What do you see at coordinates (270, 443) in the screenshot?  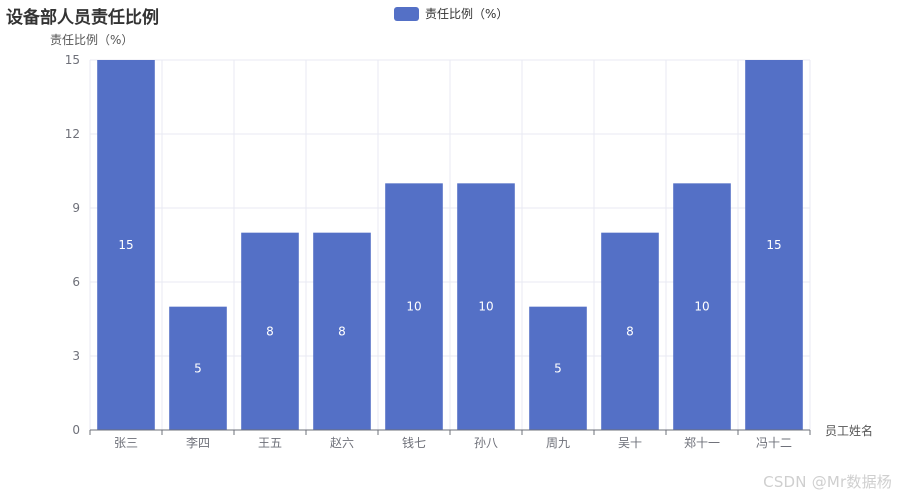 I see `x-tick-label: 王五` at bounding box center [270, 443].